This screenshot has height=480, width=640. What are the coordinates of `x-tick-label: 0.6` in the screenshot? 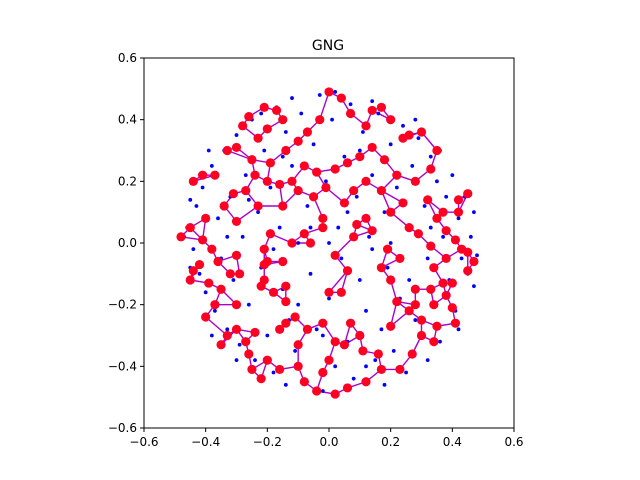 It's located at (513, 442).